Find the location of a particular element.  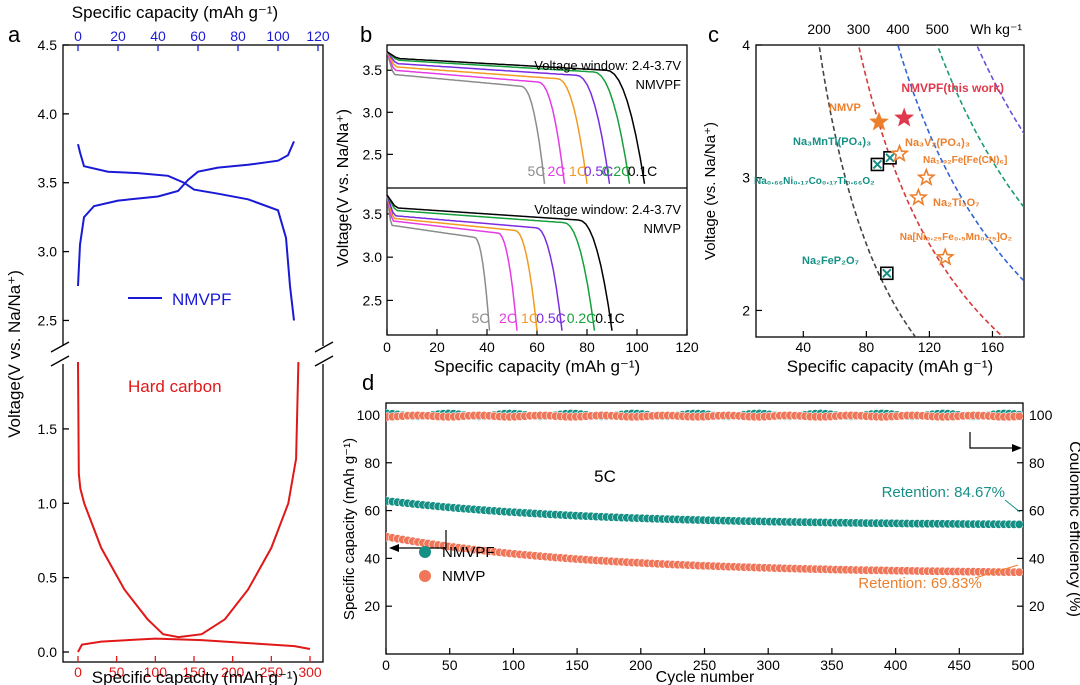

label-nmvpf-this-work: NMVPF(this work) is located at coordinates (952, 88).